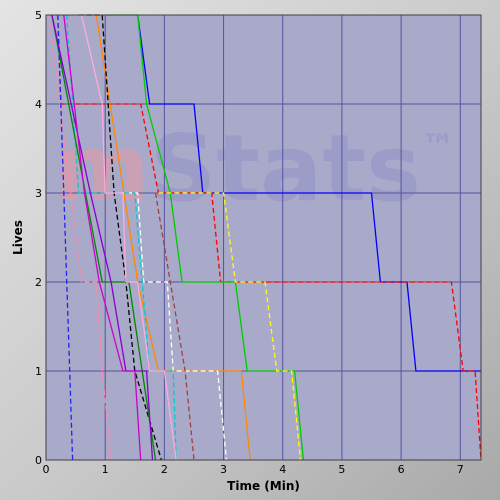 This screenshot has height=500, width=500. What do you see at coordinates (38, 15) in the screenshot?
I see `y-tick-label: 5` at bounding box center [38, 15].